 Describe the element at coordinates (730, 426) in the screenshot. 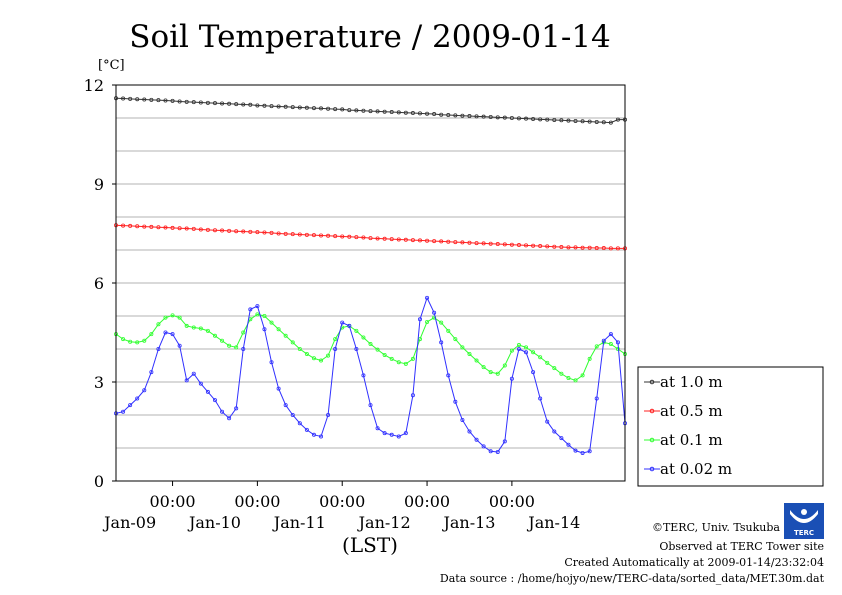

I see `legend: at 1.0 m at 0.5 m at 0.1 m at 0.02 m` at that location.